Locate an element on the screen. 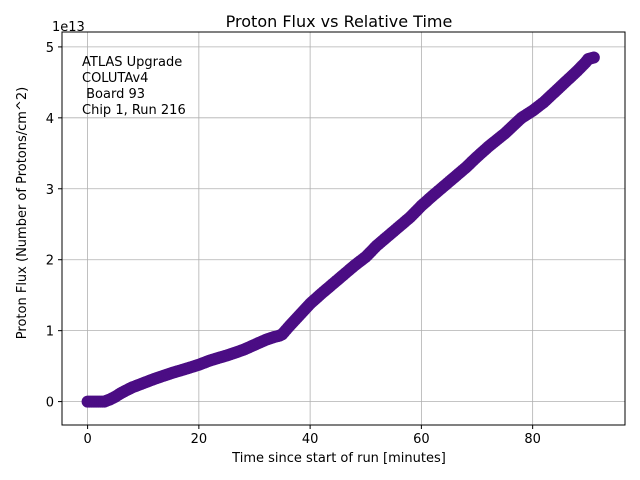  annotation-line-1: ATLAS Upgrade is located at coordinates (132, 62).